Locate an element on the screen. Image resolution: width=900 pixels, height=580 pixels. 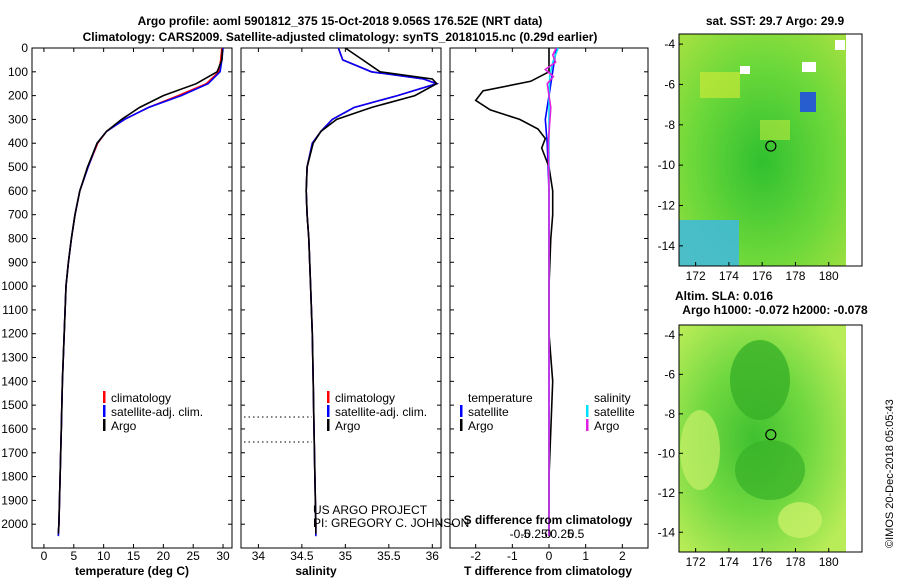
legend-t-argo: Argo is located at coordinates (481, 426).